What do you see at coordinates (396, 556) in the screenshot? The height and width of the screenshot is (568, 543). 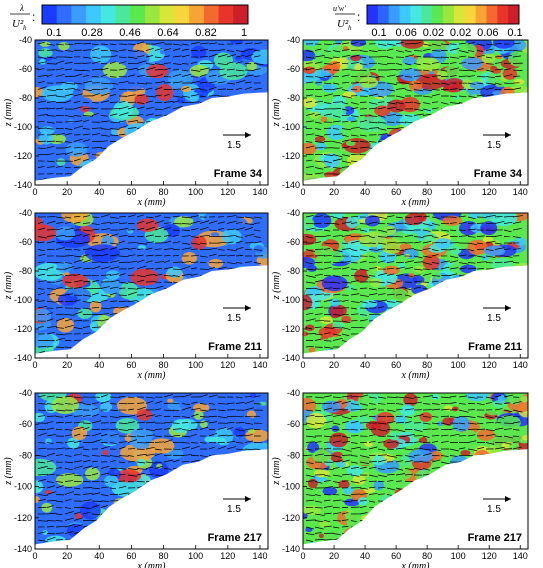 I see `x-tick-label: 60` at bounding box center [396, 556].